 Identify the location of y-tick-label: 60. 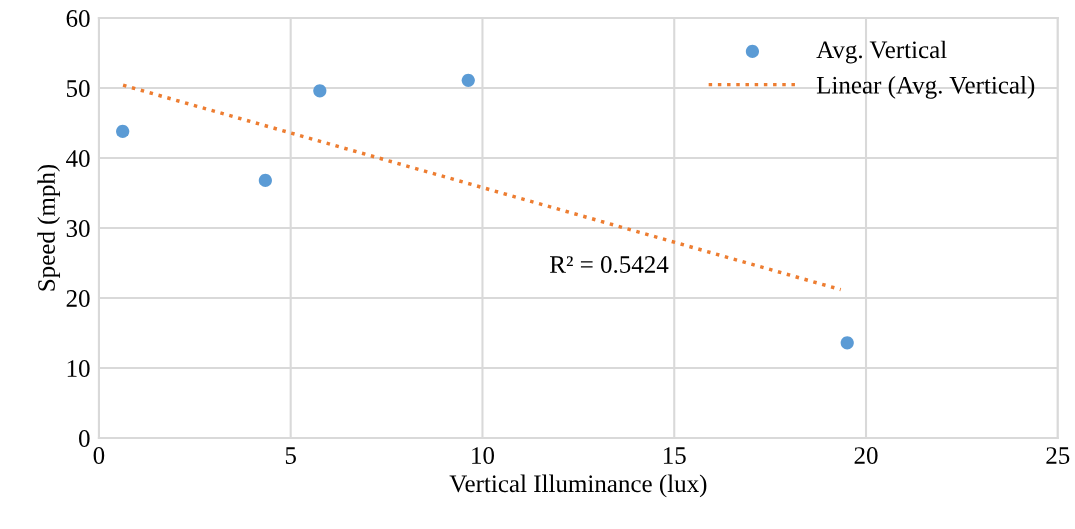
(78, 18).